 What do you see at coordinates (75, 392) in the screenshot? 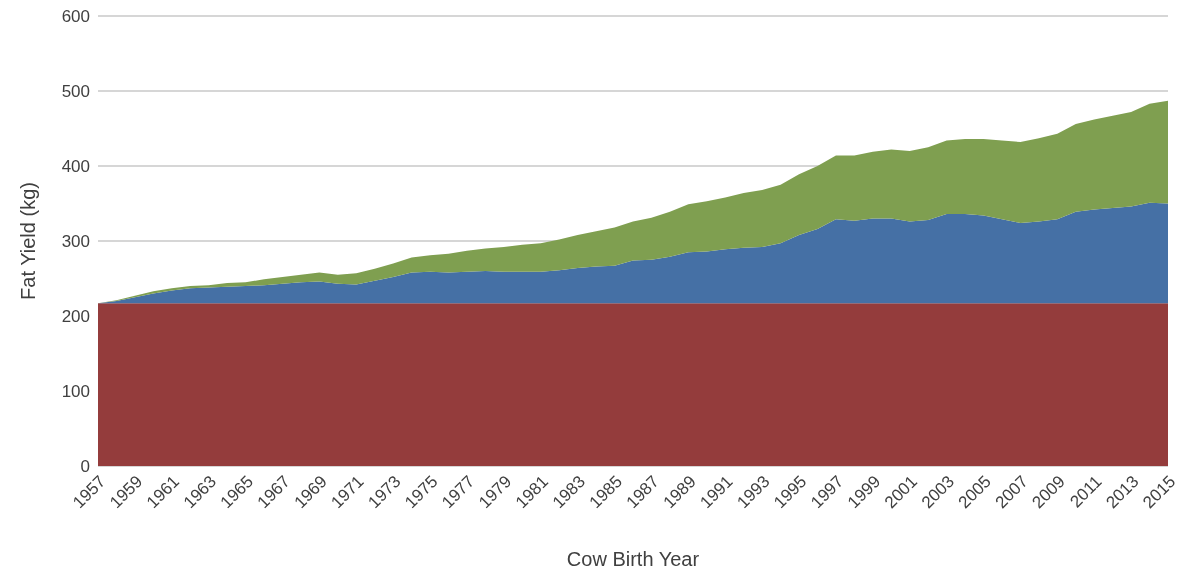
I see `y-tick-label: 100` at bounding box center [75, 392].